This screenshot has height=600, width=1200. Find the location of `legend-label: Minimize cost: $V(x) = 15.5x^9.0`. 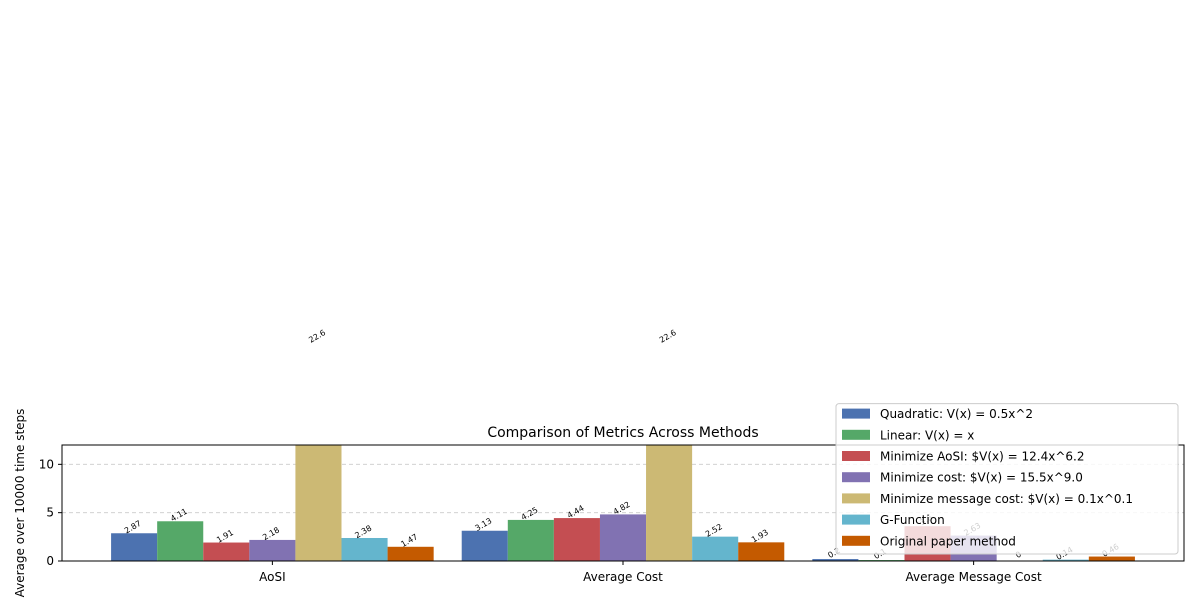

legend-label: Minimize cost: $V(x) = 15.5x^9.0 is located at coordinates (981, 478).